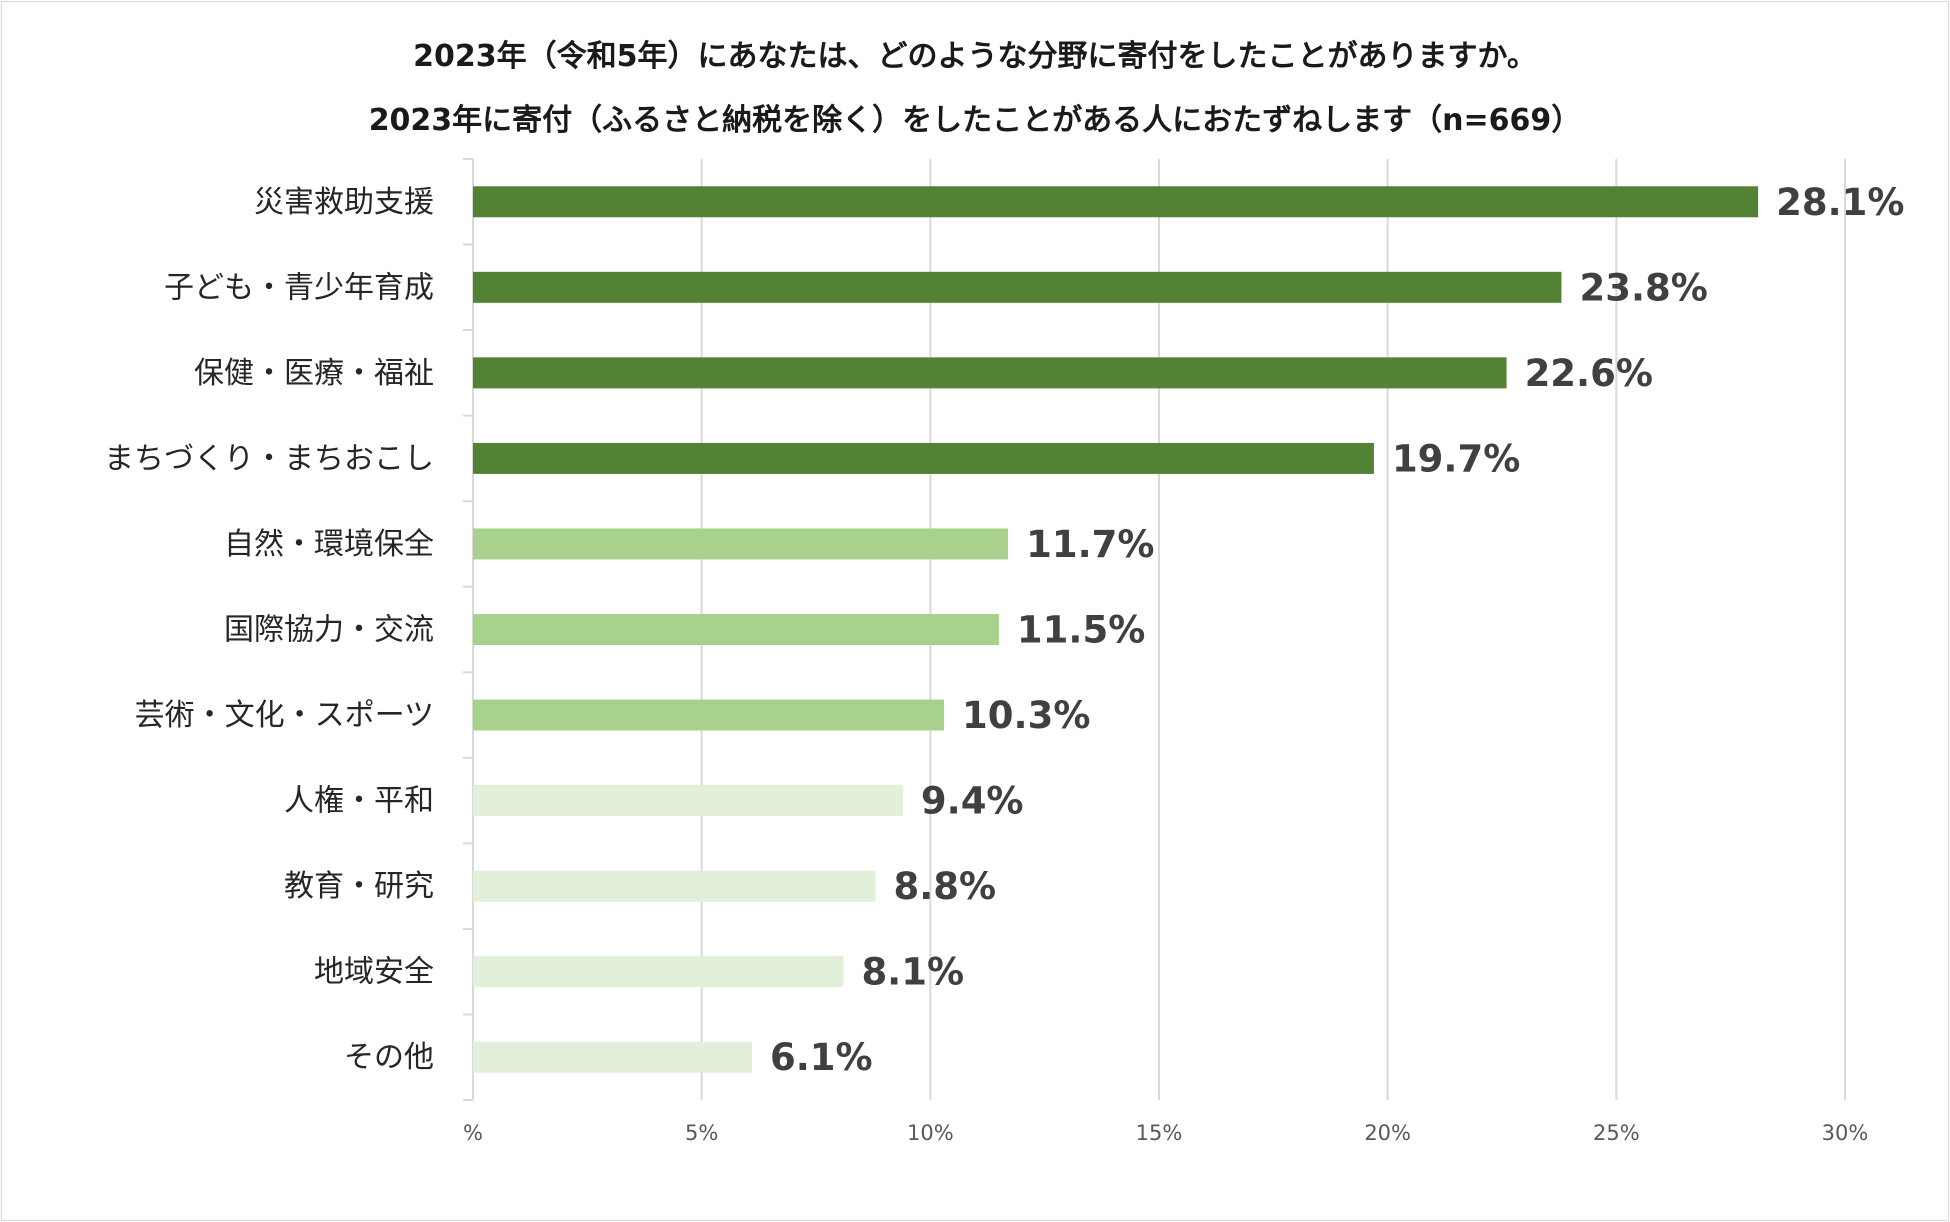 The image size is (1950, 1222). What do you see at coordinates (1616, 1133) in the screenshot?
I see `x-tick-label: 25%` at bounding box center [1616, 1133].